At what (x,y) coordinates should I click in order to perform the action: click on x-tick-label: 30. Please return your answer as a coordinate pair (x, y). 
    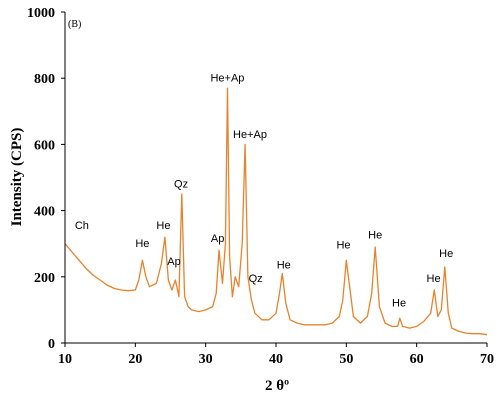
    Looking at the image, I should click on (206, 359).